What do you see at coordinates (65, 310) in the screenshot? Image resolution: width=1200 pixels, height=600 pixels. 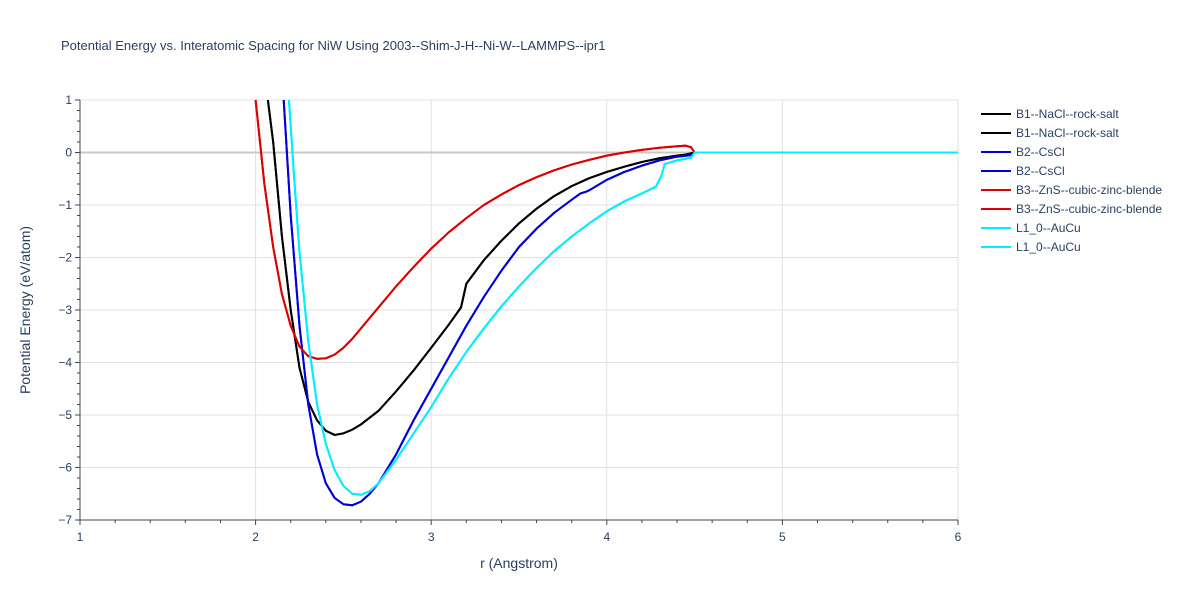 I see `y-tick-label: −3` at bounding box center [65, 310].